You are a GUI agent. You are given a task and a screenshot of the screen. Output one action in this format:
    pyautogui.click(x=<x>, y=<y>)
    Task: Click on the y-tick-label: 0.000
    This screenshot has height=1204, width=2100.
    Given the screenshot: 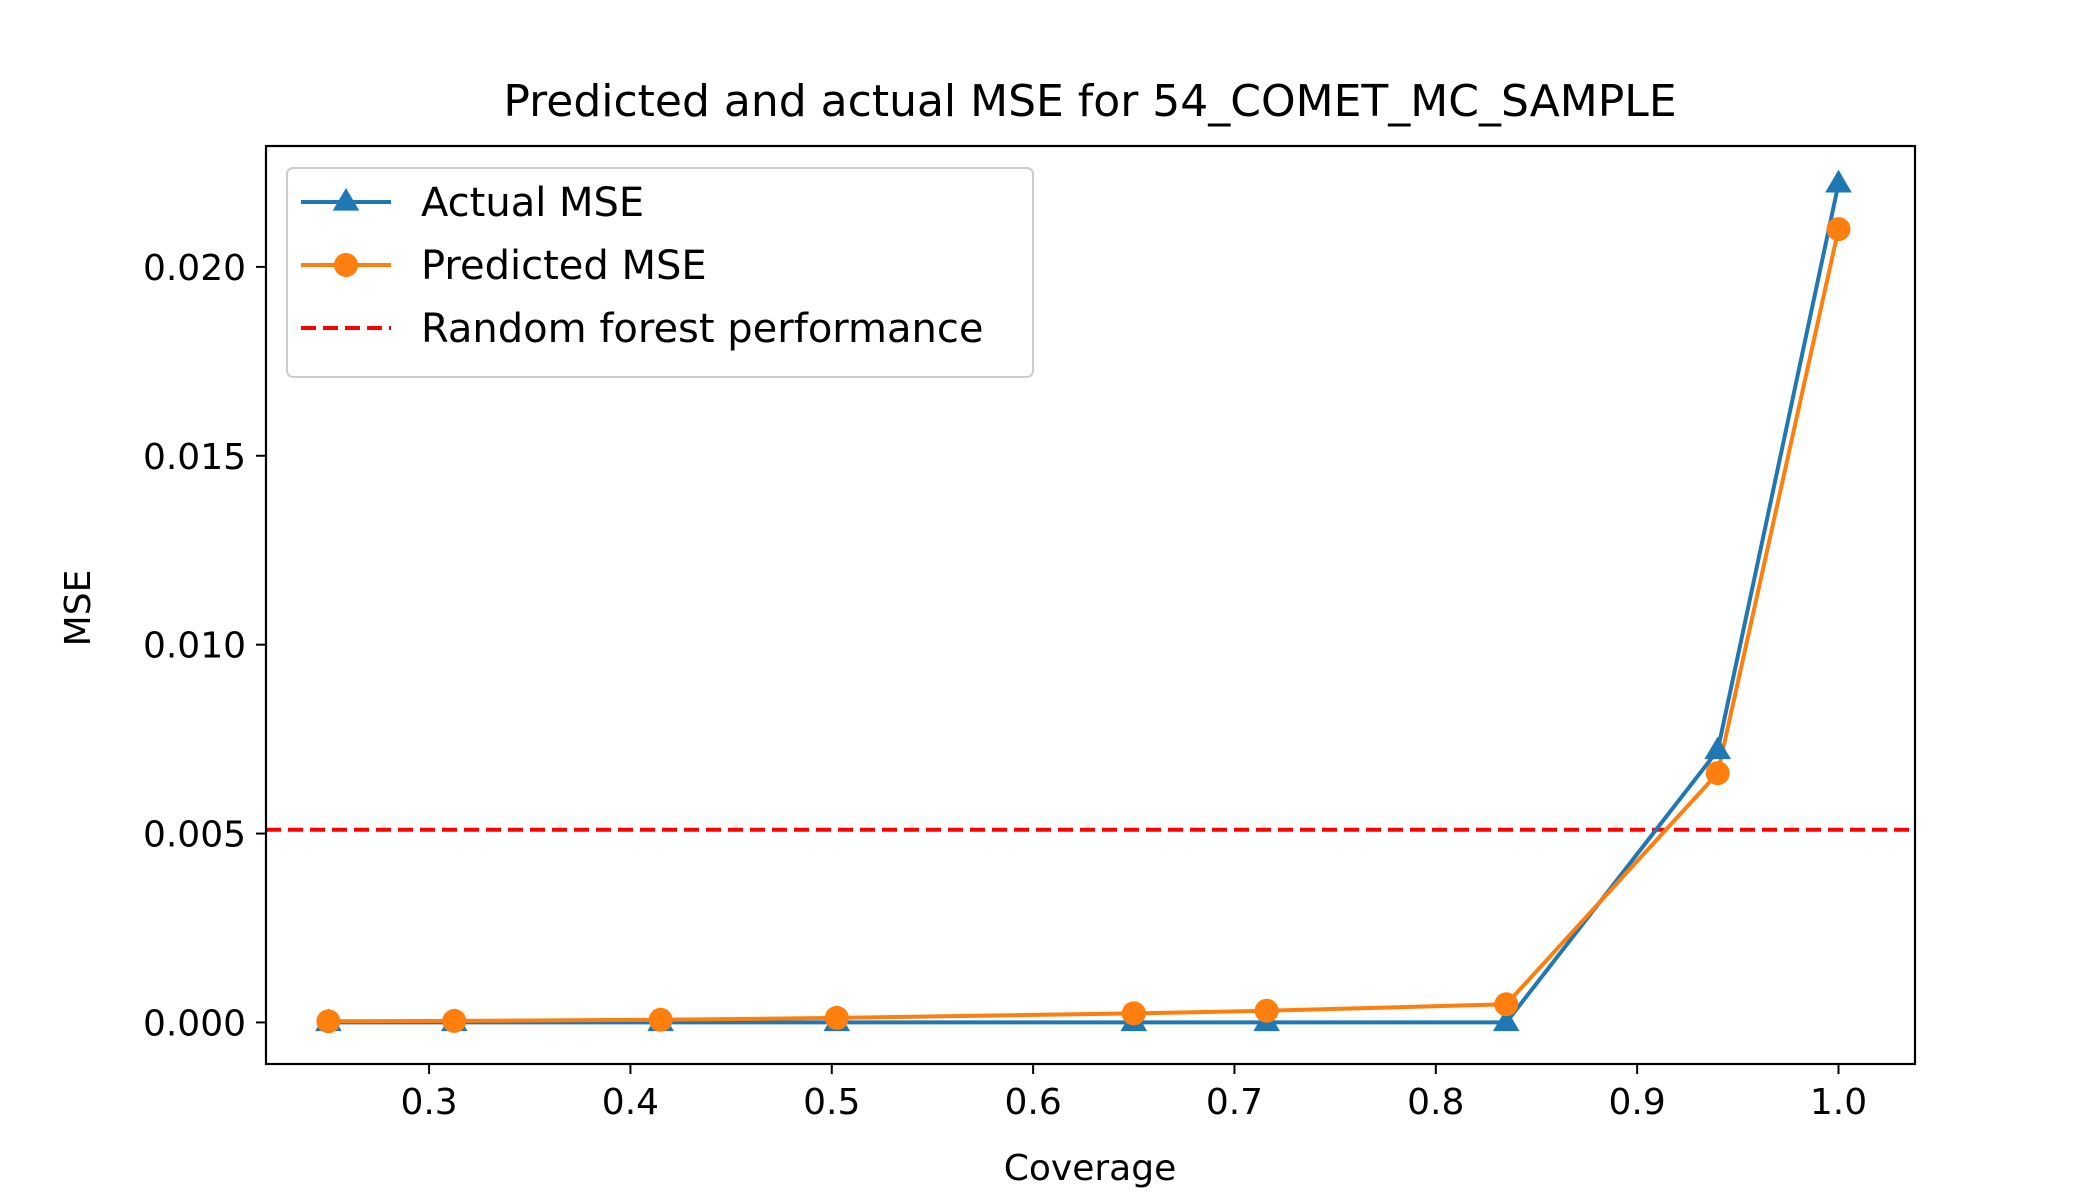 What is the action you would take?
    pyautogui.click(x=194, y=1023)
    